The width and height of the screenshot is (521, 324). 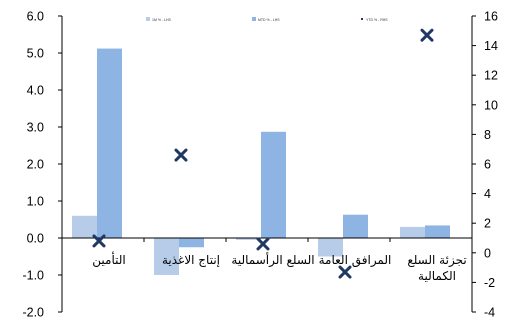 I want to click on right-tick-label: 0, so click(x=487, y=253).